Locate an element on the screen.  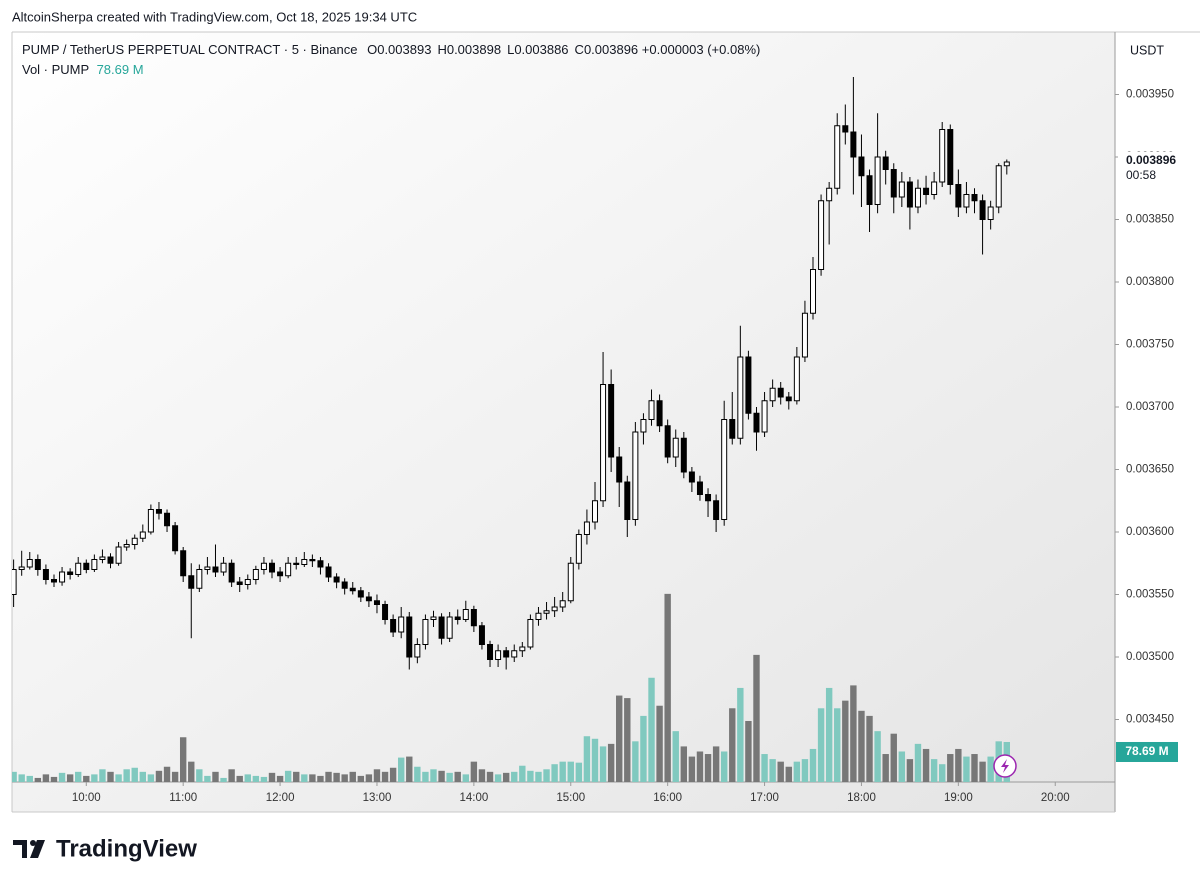
ohlc-value: 0.003893 is located at coordinates (404, 49).